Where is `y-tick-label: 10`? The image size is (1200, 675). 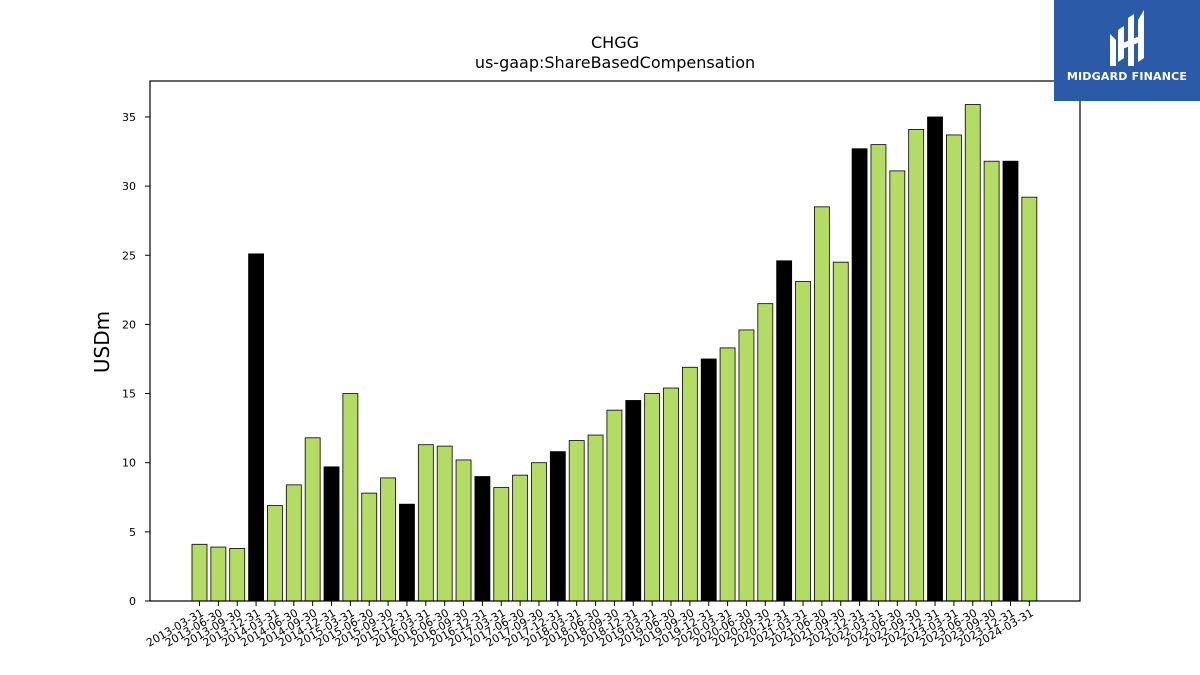 y-tick-label: 10 is located at coordinates (129, 463).